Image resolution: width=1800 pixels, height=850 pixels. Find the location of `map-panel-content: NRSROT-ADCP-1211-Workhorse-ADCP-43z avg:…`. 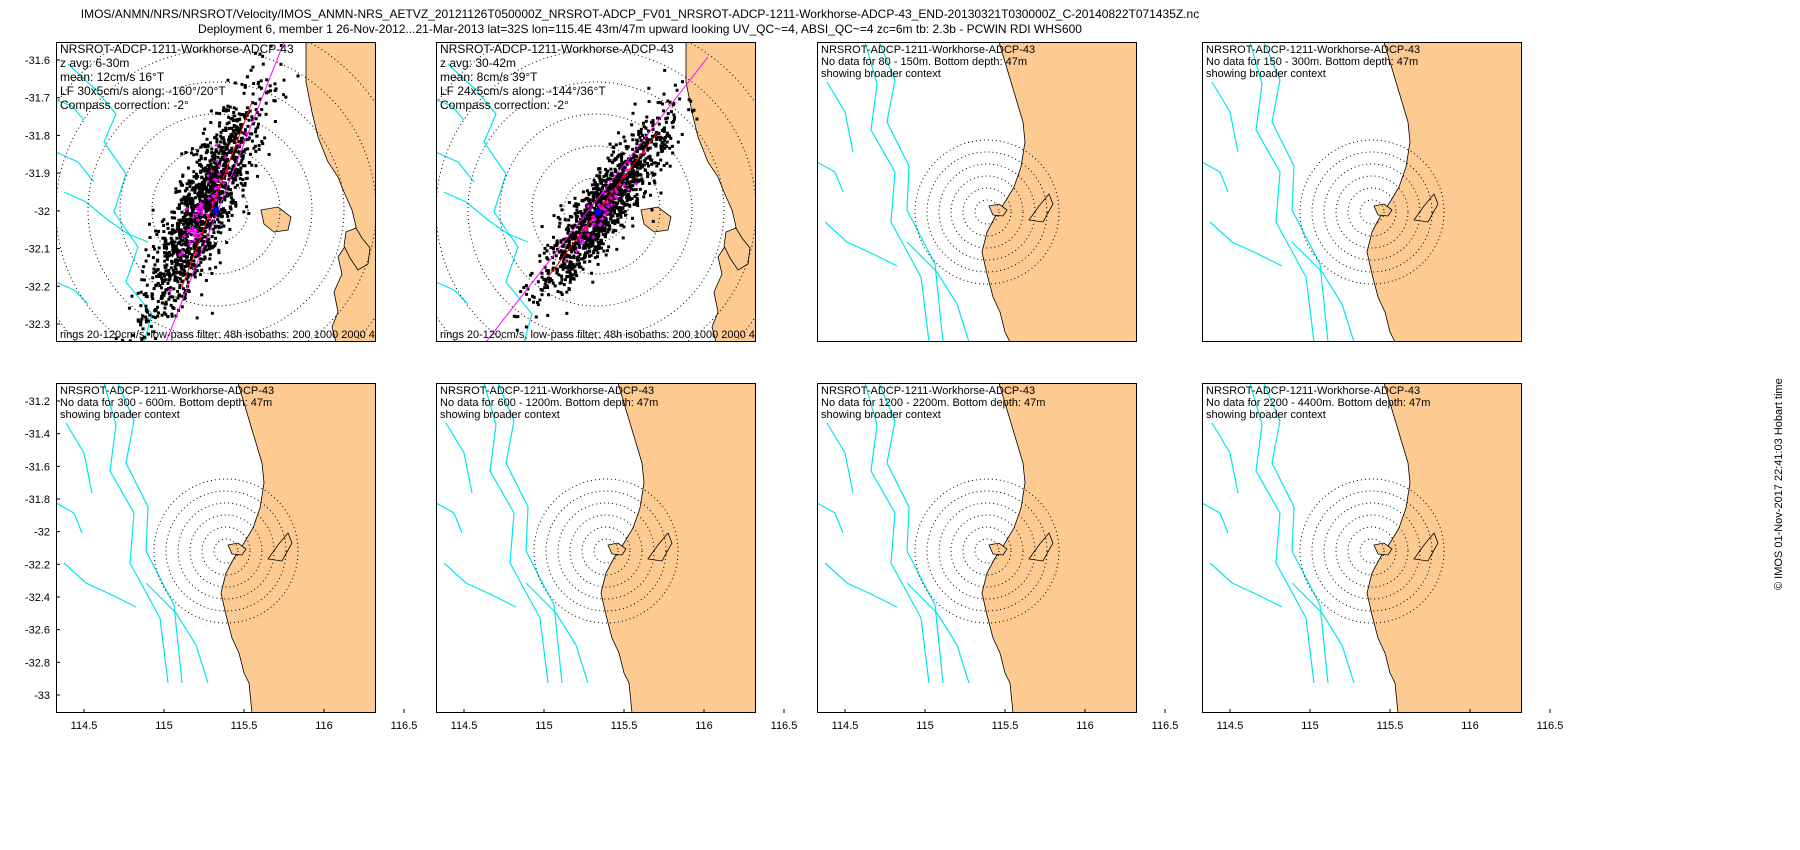

map-panel-content: NRSROT-ADCP-1211-Workhorse-ADCP-43z avg:… is located at coordinates (216, 198).